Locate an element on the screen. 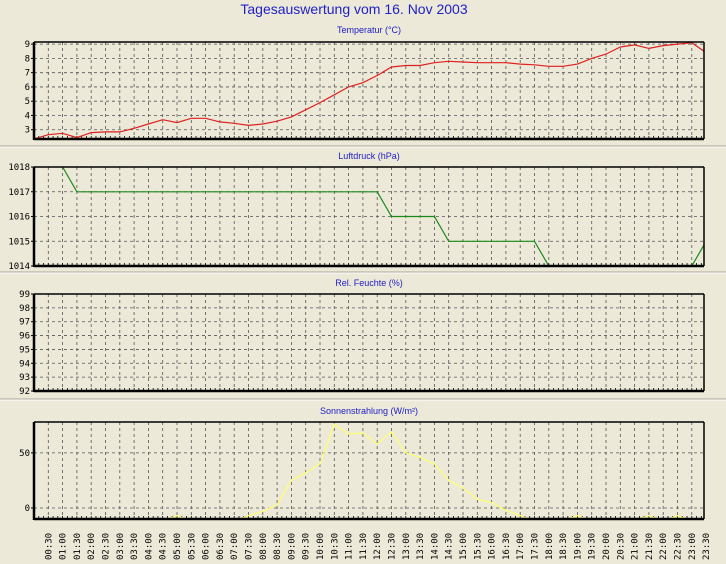 The image size is (726, 564). y-tick-label: 93 is located at coordinates (24, 378).